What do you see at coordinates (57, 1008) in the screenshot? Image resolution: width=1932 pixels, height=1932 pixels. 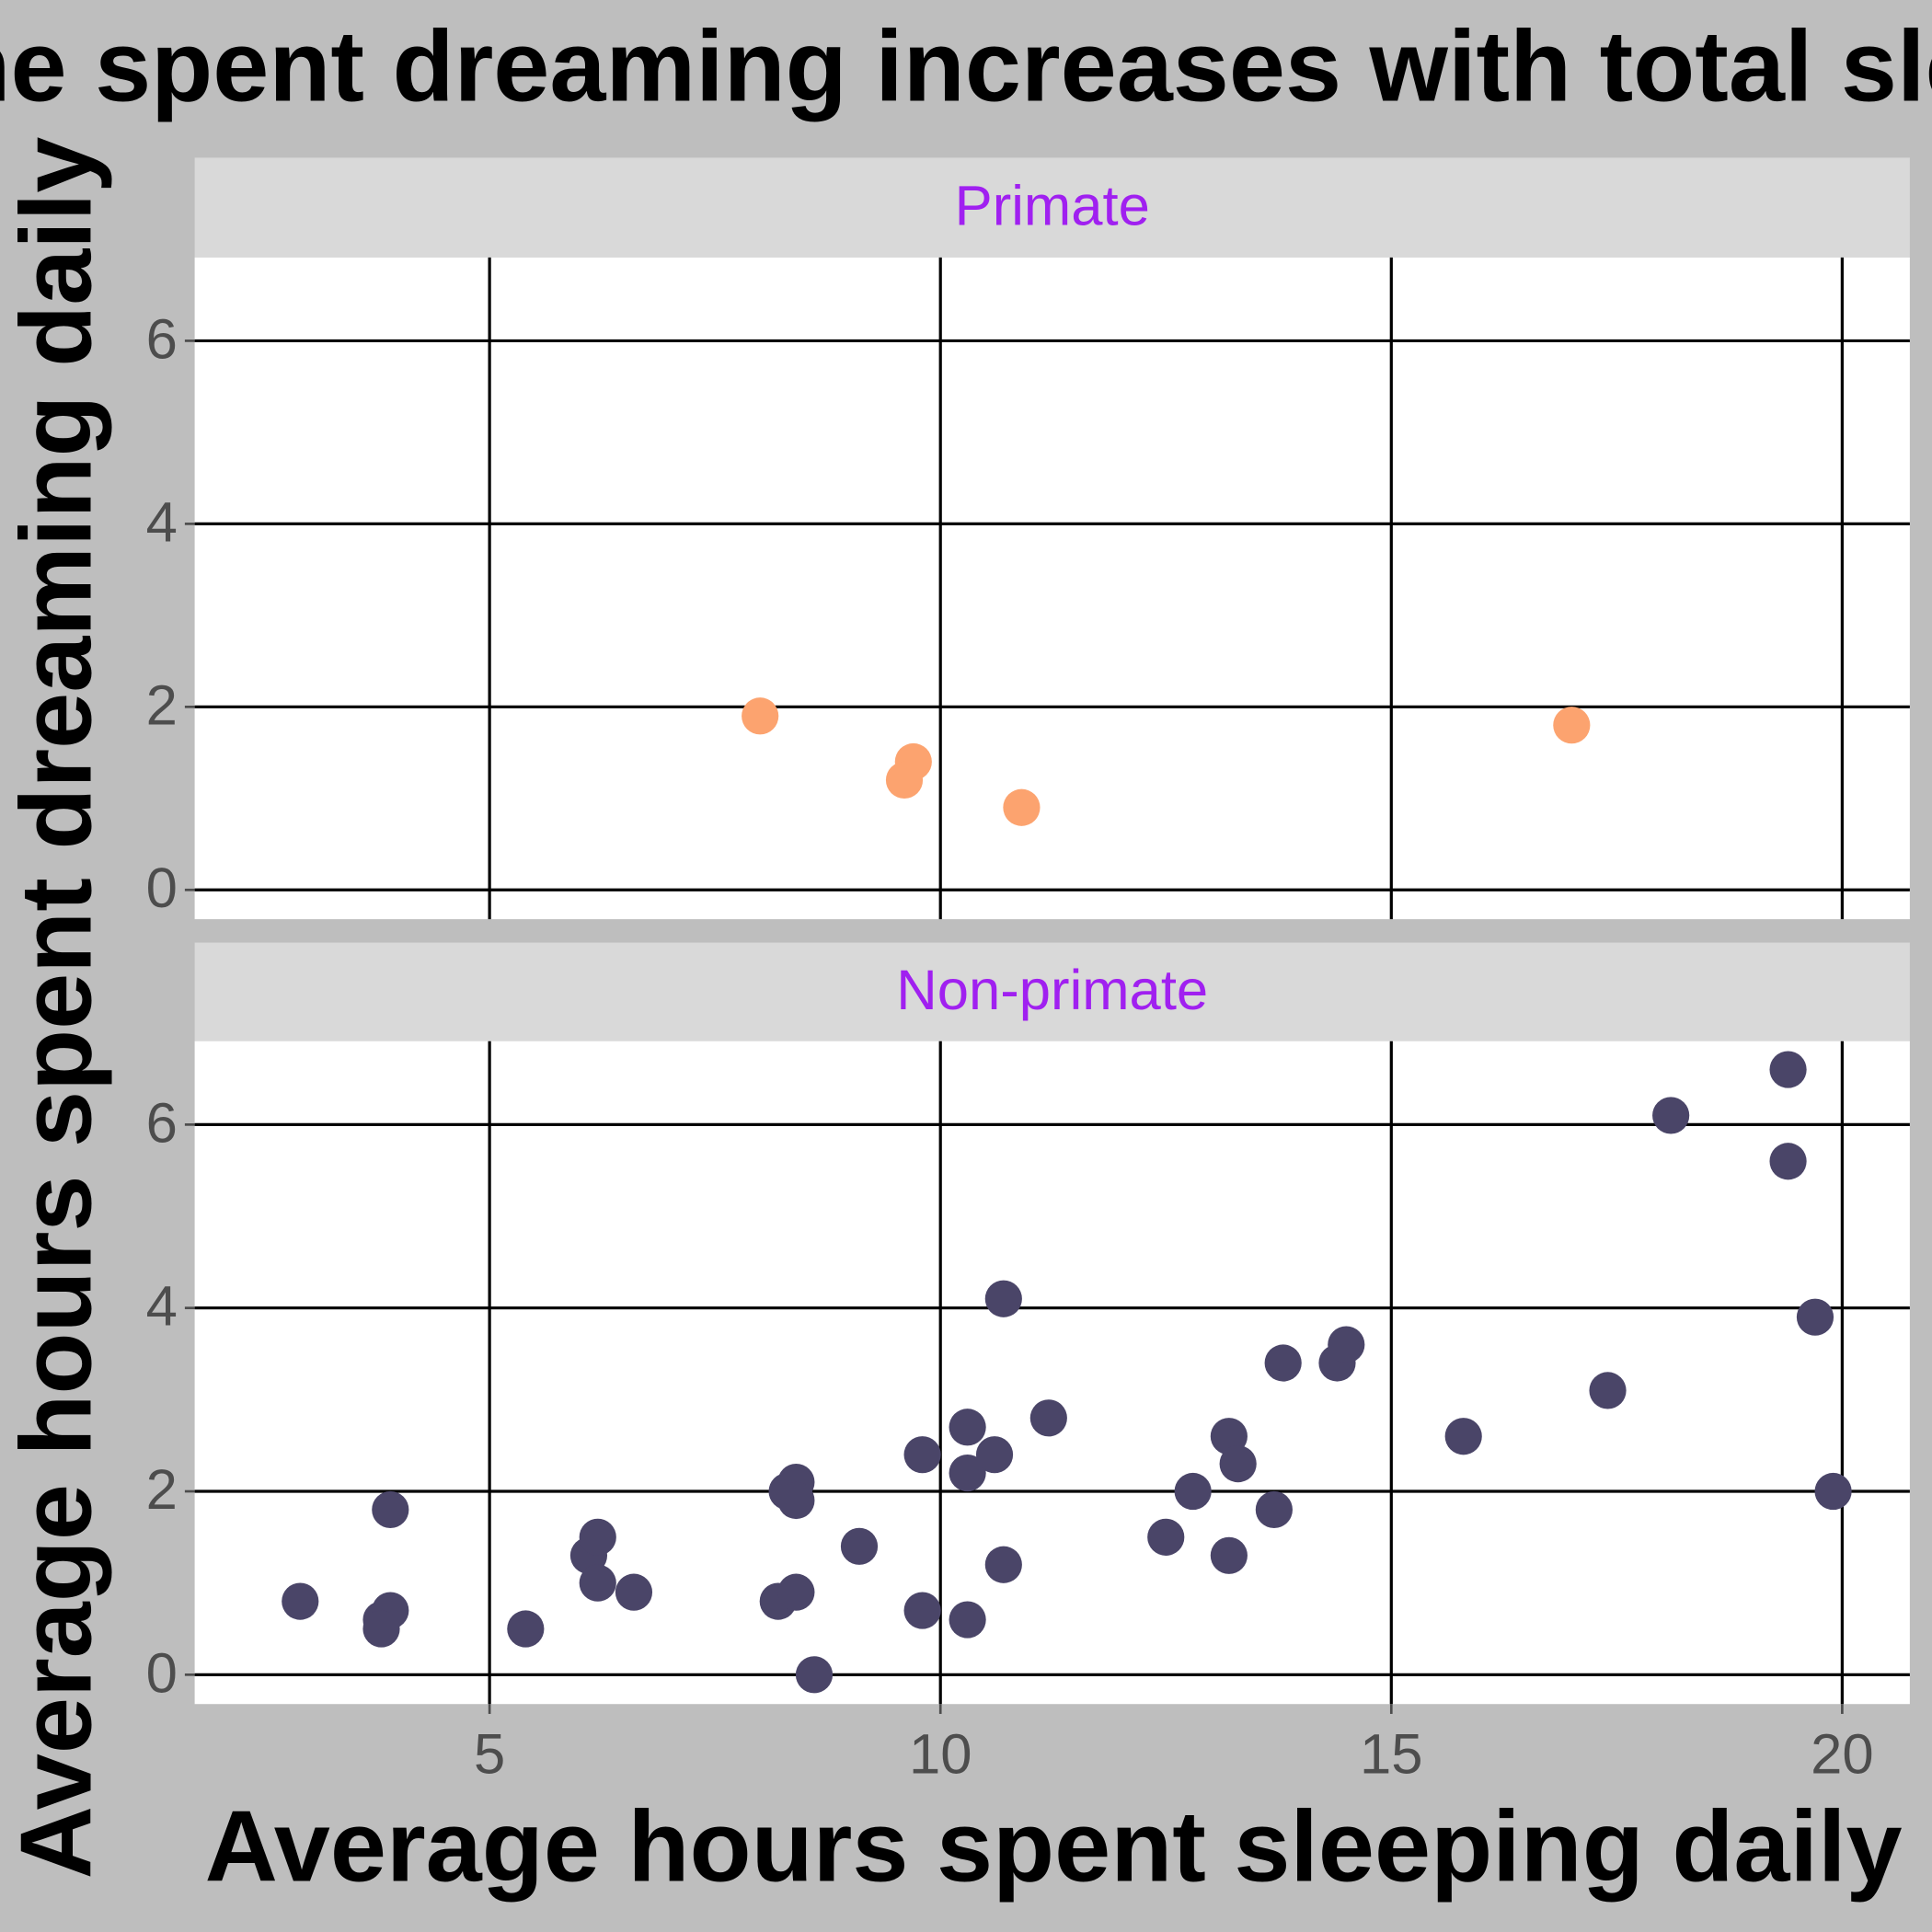 I see `y-axis-label: Average hours spent dreaming daily` at bounding box center [57, 1008].